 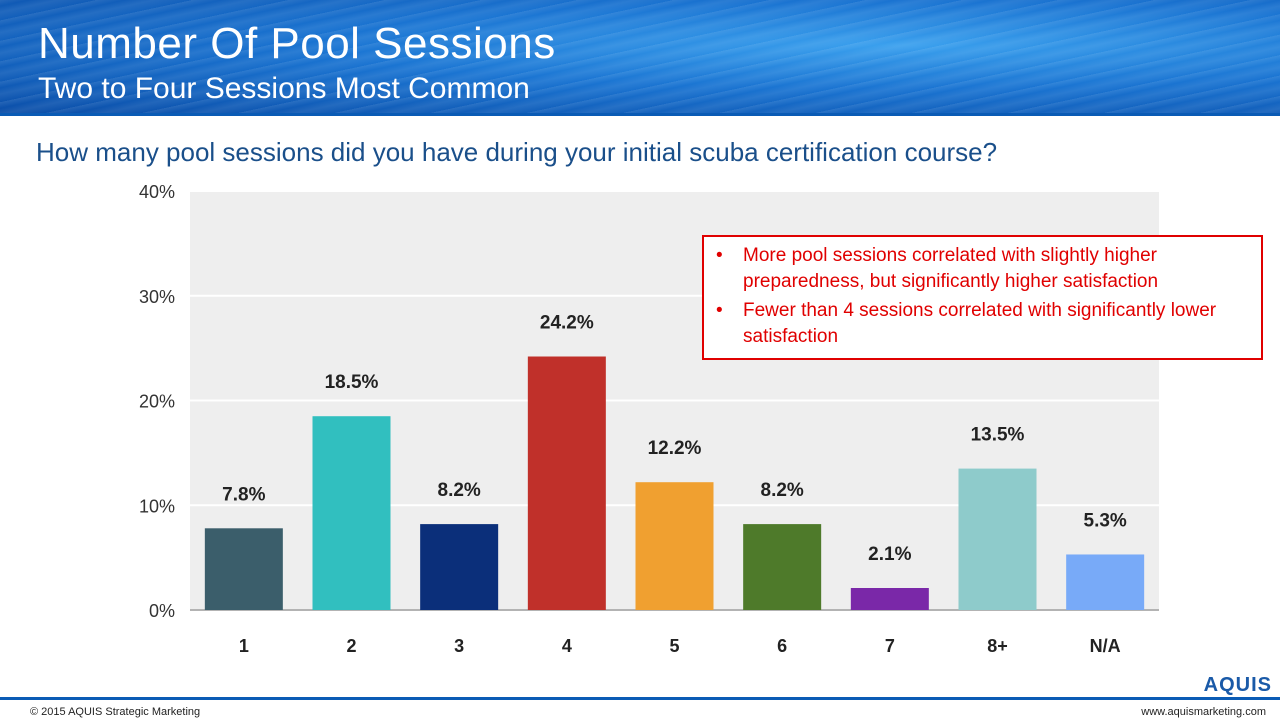 I want to click on x-tick-label: 2, so click(x=351, y=646).